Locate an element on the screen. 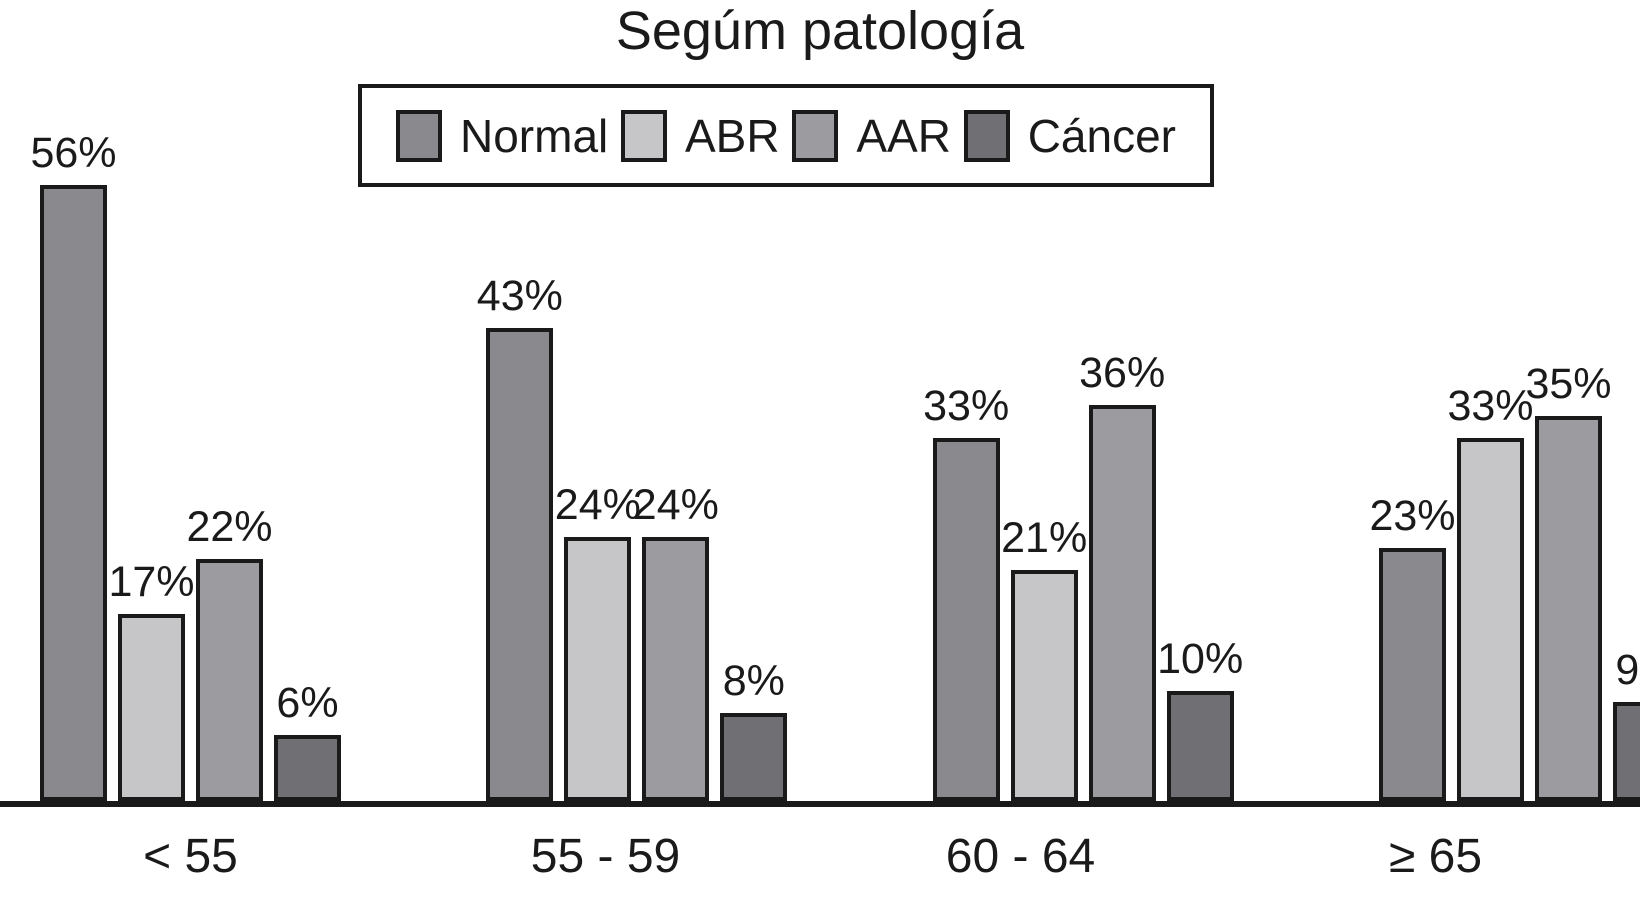 The width and height of the screenshot is (1640, 902). bar-cell: 22% is located at coordinates (229, 653).